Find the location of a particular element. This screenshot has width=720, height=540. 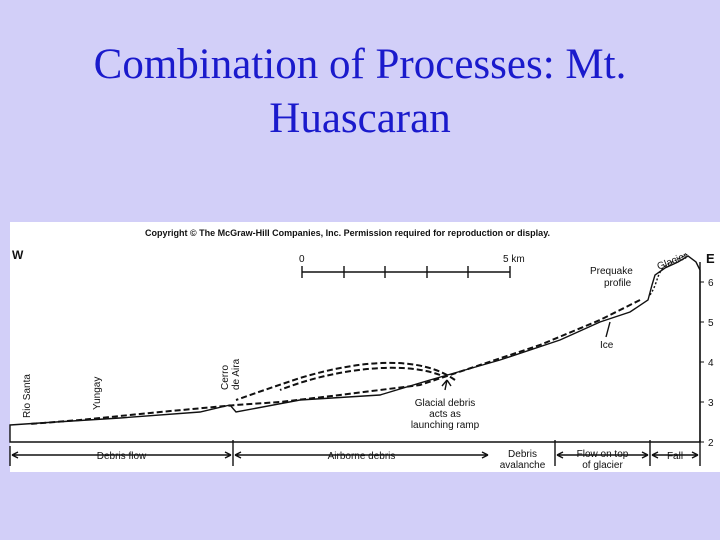

segment-label: Debris avalanche is located at coordinates (523, 460).